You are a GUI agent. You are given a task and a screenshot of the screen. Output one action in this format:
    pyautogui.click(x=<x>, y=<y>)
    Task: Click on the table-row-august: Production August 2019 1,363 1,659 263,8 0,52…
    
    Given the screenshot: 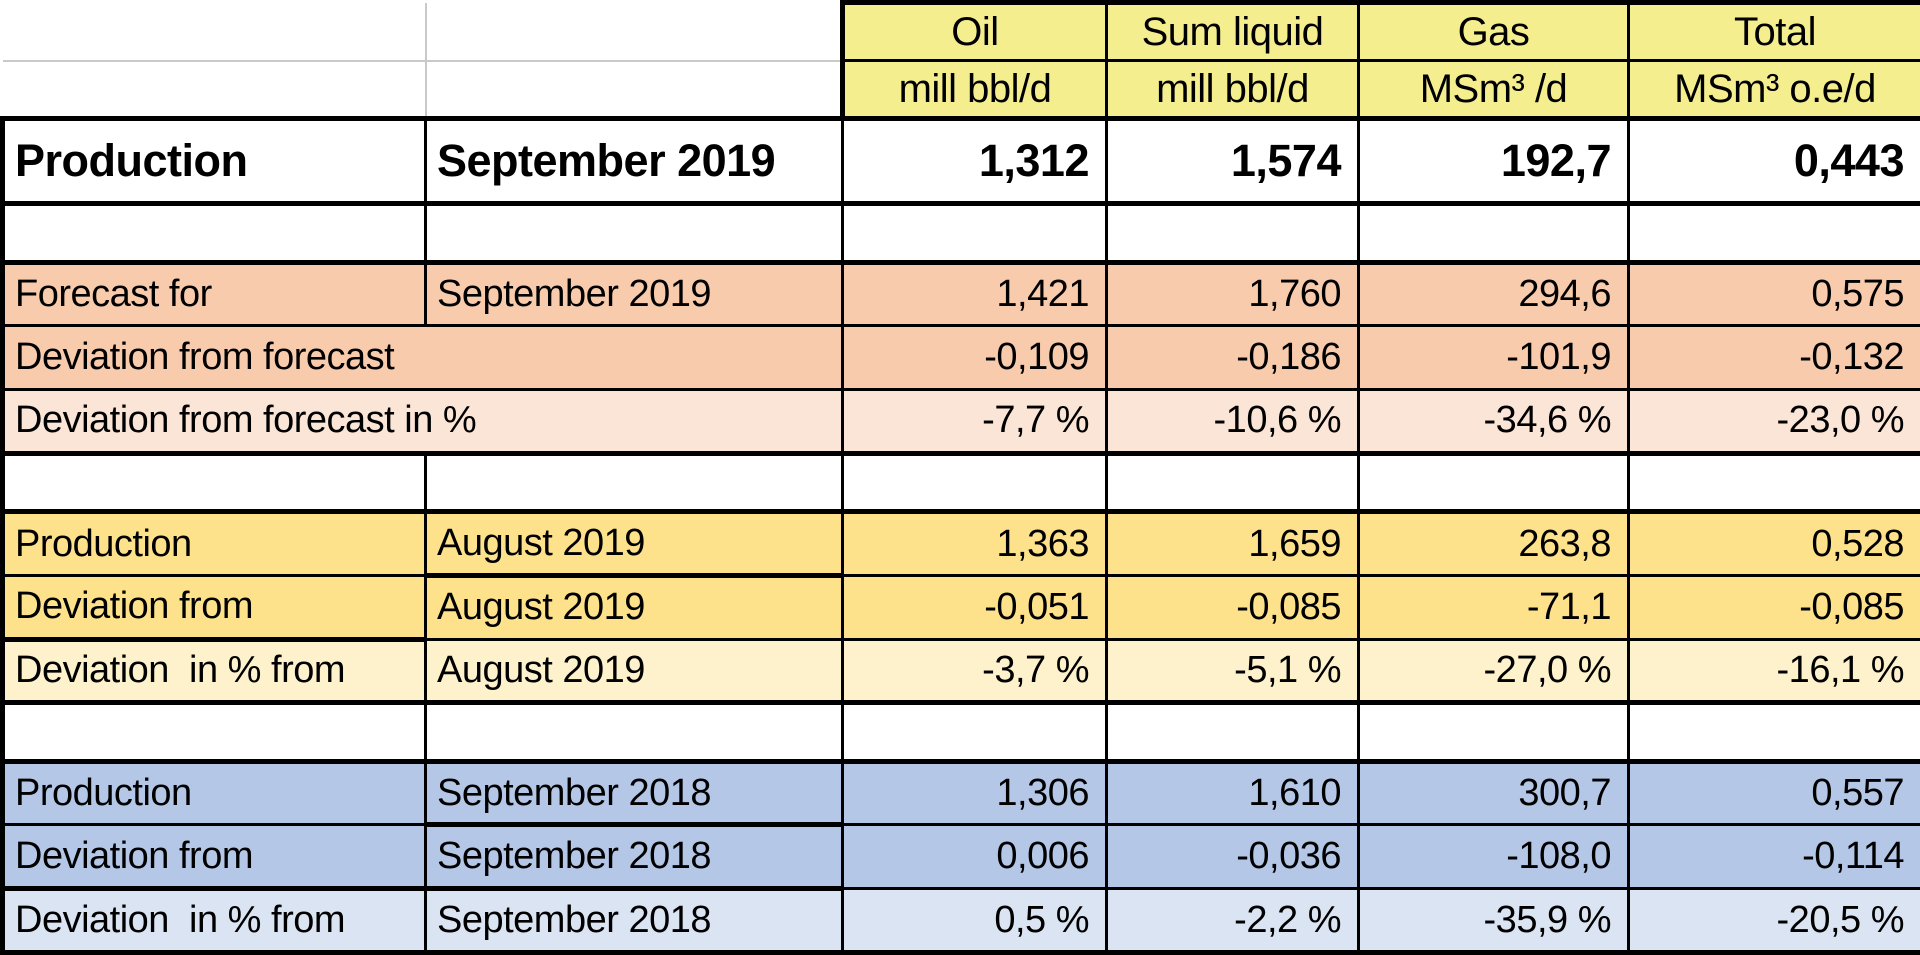 What is the action you would take?
    pyautogui.click(x=960, y=543)
    